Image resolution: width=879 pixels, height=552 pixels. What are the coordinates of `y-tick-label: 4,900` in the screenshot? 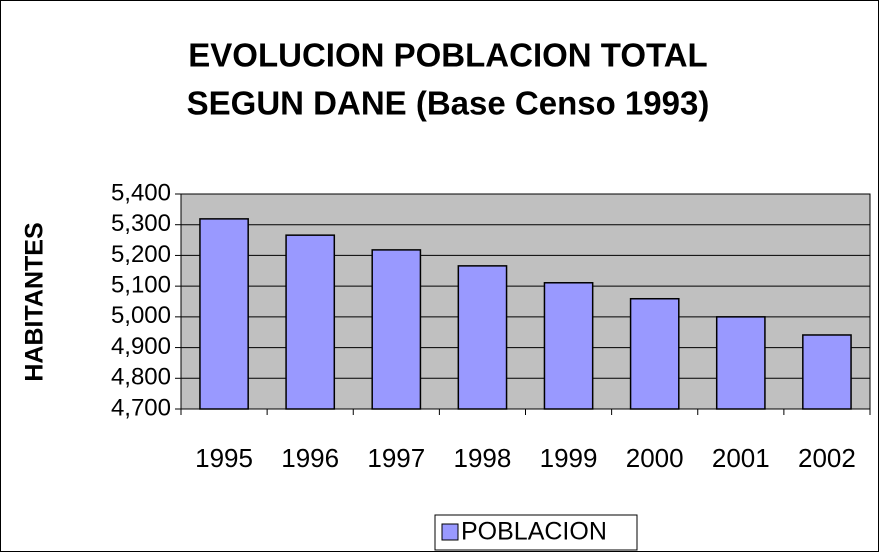 It's located at (141, 346).